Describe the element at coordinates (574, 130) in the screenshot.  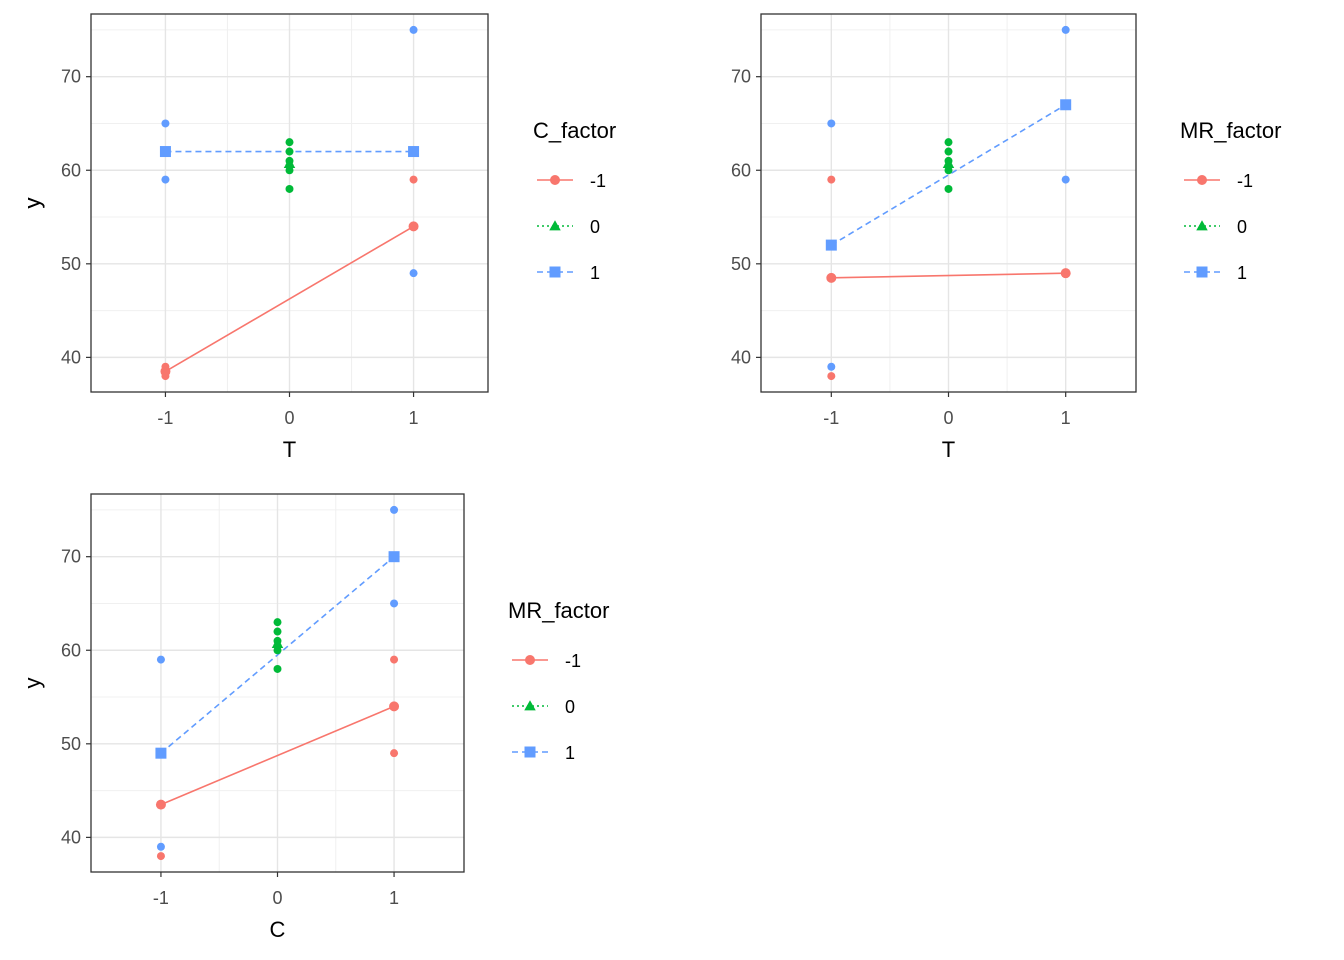
I see `legend-title: C_factor` at that location.